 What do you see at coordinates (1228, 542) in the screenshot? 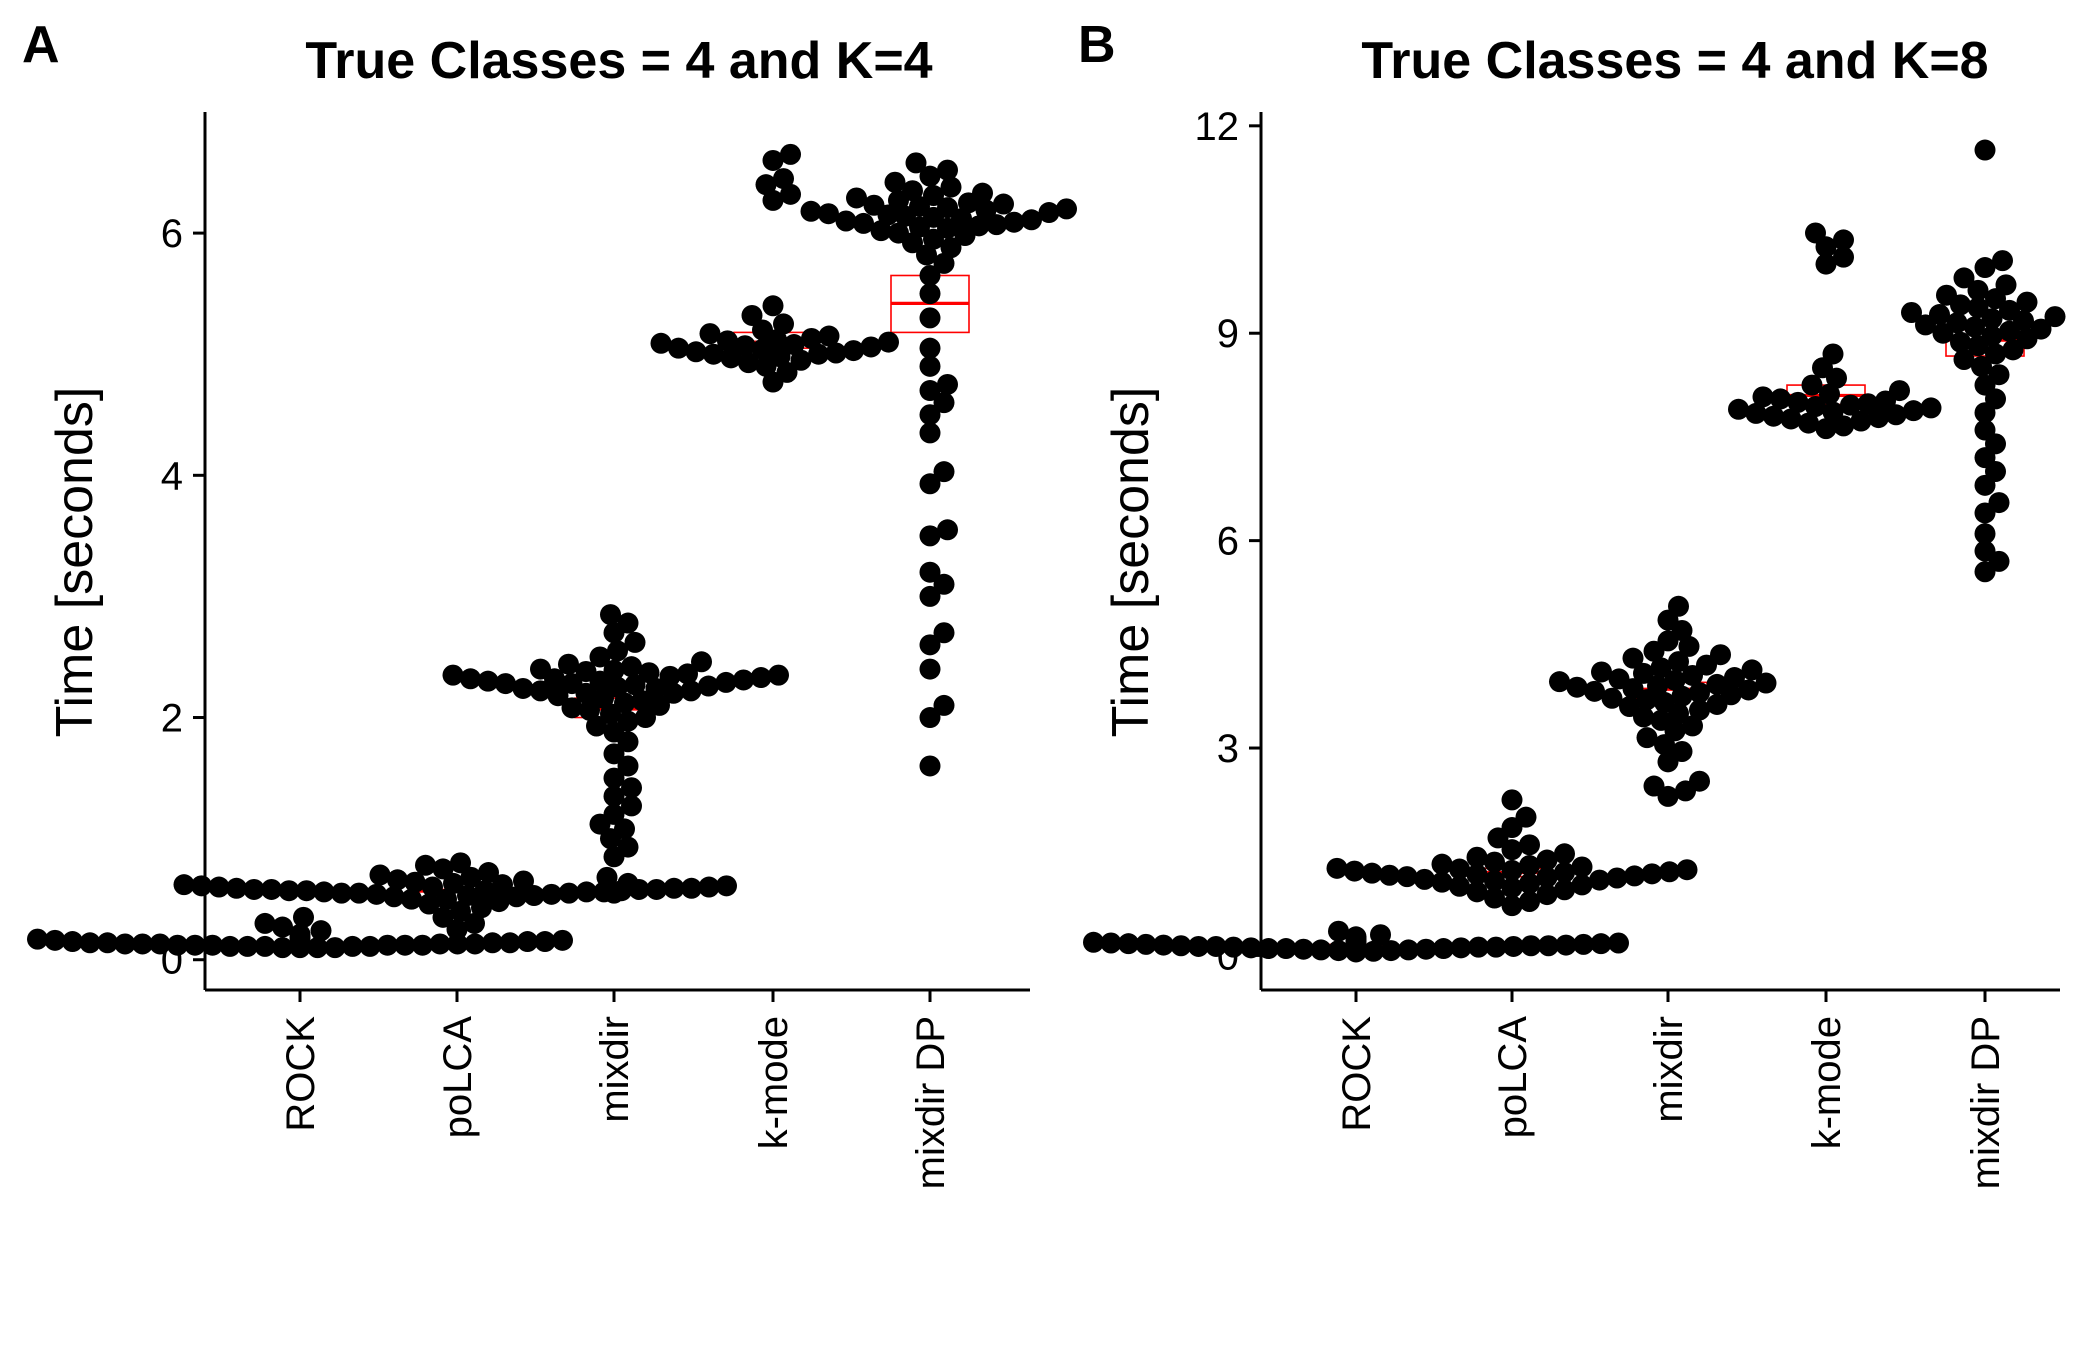
I see `y-tick-label: 6` at bounding box center [1228, 542].